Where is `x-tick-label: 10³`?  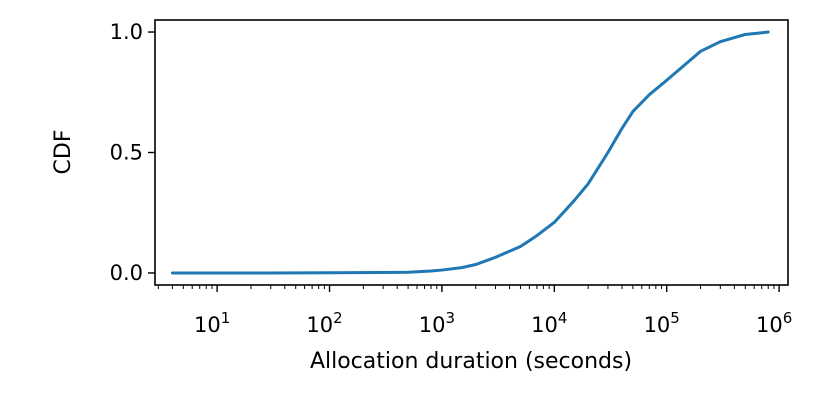
x-tick-label: 10³ is located at coordinates (437, 323).